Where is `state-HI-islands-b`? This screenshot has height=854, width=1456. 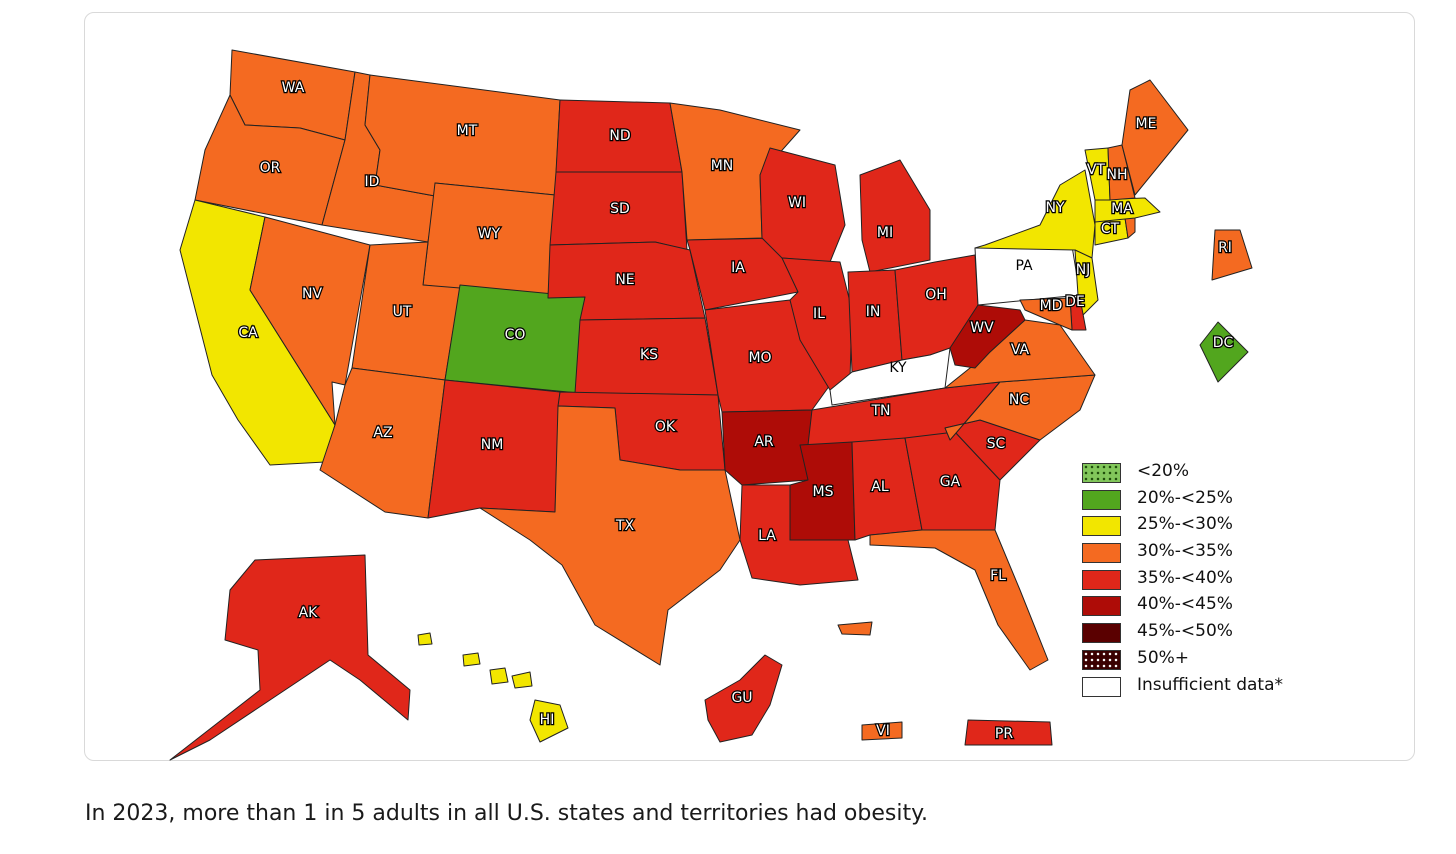 state-HI-islands-b is located at coordinates (471, 659).